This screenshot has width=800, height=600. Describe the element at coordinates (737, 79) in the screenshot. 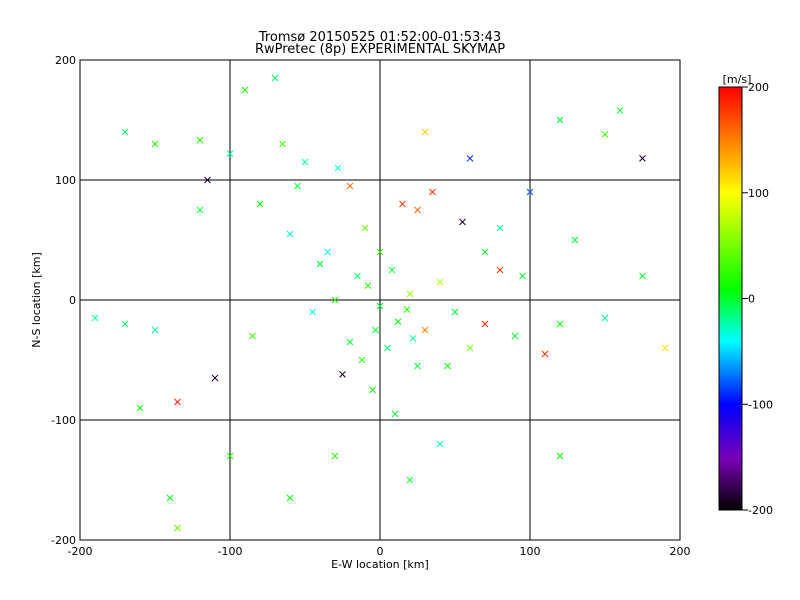

I see `colorbar-label: [m/s]` at that location.